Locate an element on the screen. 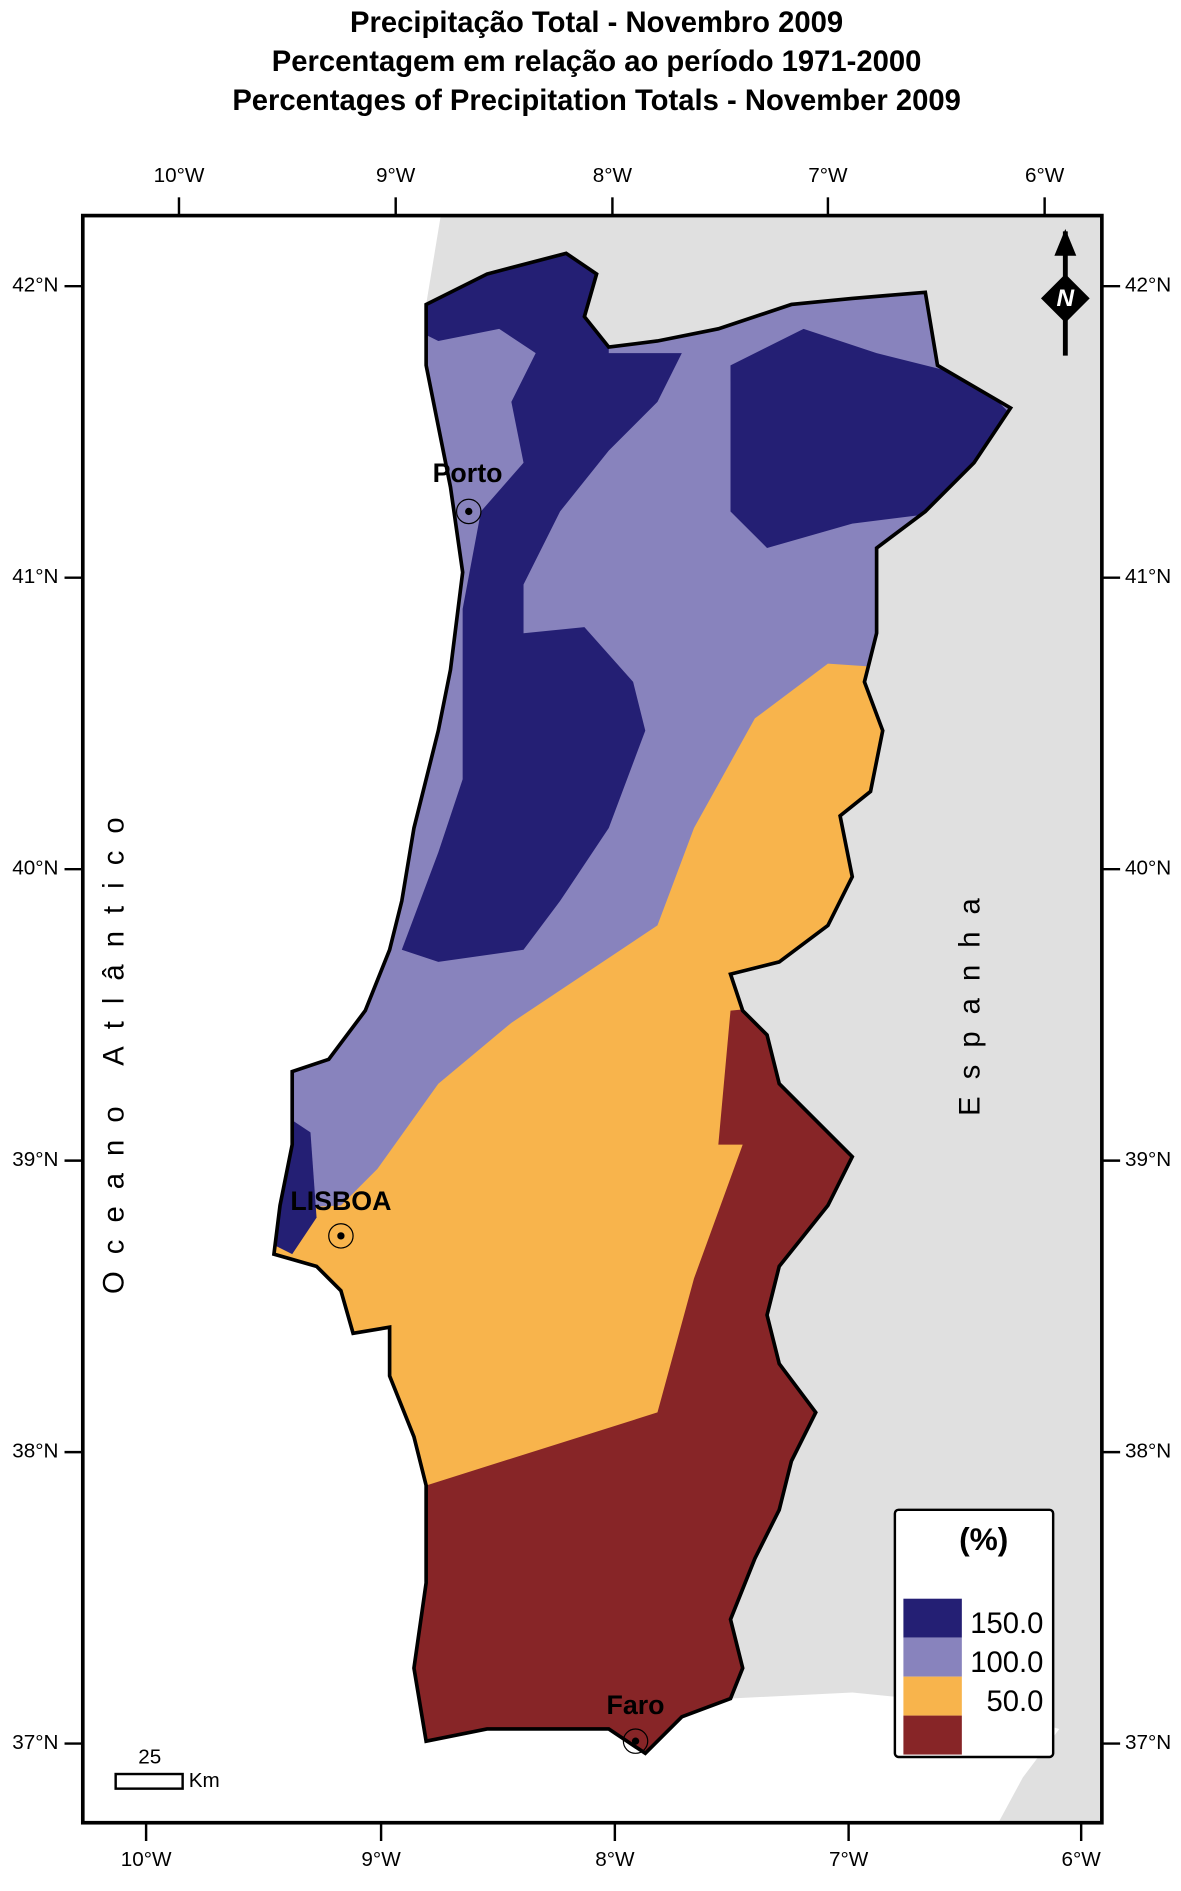  bottom-tick-label: 8°W is located at coordinates (615, 1859).